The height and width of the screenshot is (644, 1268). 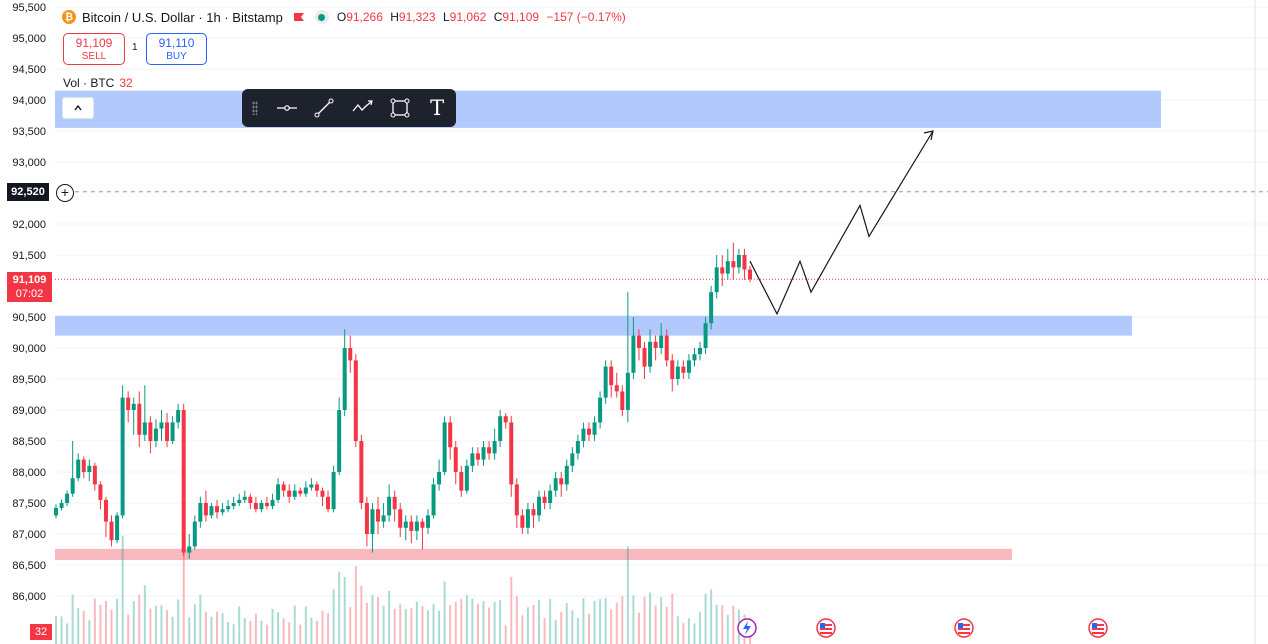 I want to click on price-axis-label: 88,500, so click(x=29, y=442).